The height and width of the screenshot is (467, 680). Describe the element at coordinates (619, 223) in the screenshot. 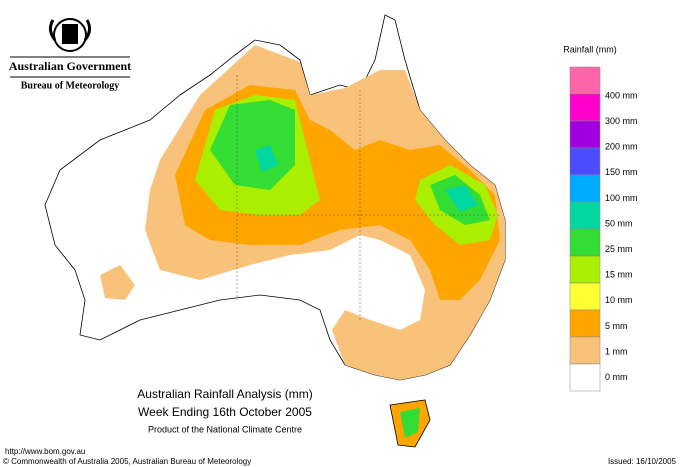

I see `legend-label: 50 mm` at that location.